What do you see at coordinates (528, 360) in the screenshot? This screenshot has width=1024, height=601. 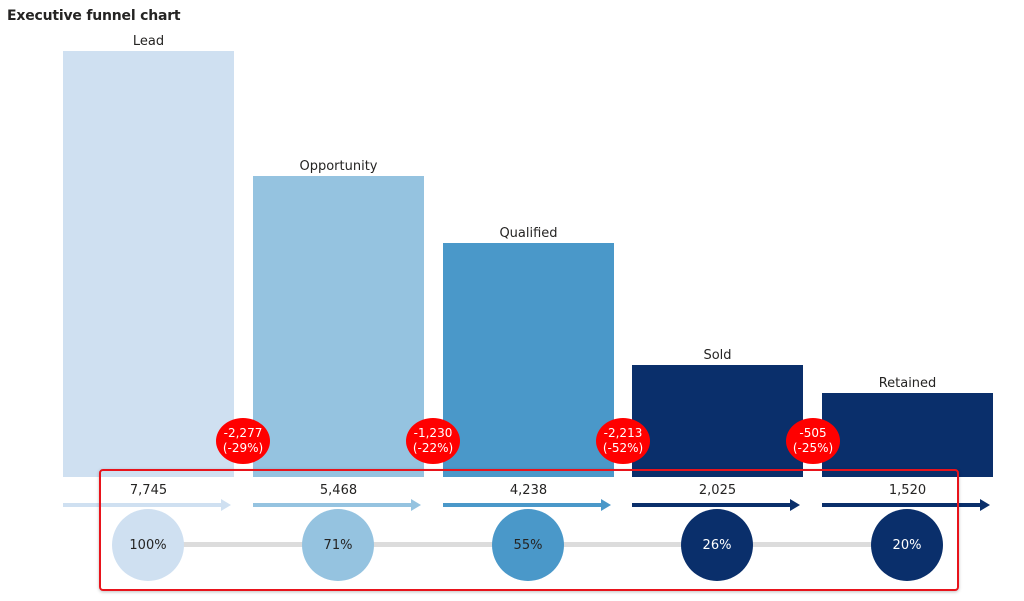 I see `bar-qualified` at bounding box center [528, 360].